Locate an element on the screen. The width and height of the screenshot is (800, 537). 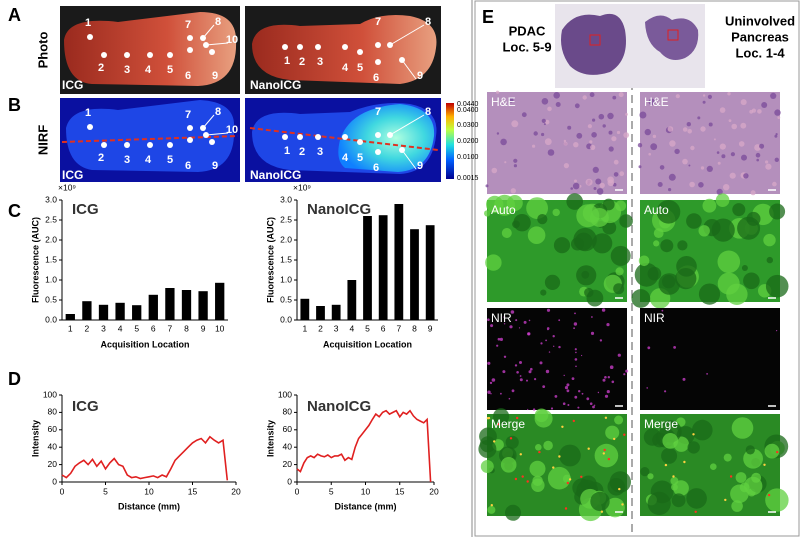
colorbar is located at coordinates (450, 141).